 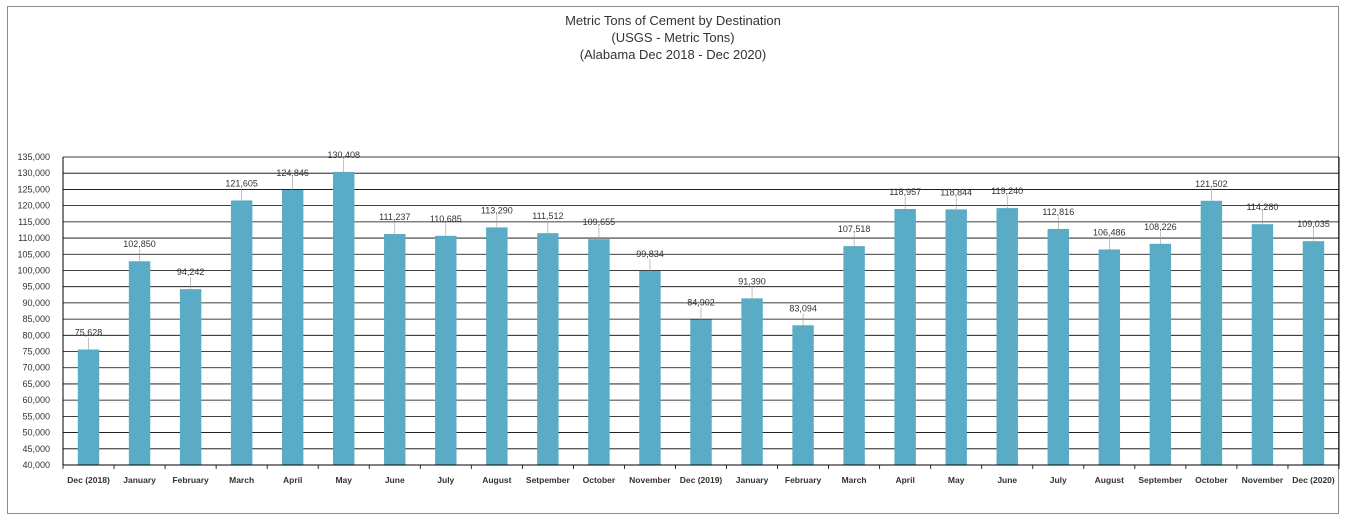 What do you see at coordinates (1109, 232) in the screenshot?
I see `data-label: 106,486` at bounding box center [1109, 232].